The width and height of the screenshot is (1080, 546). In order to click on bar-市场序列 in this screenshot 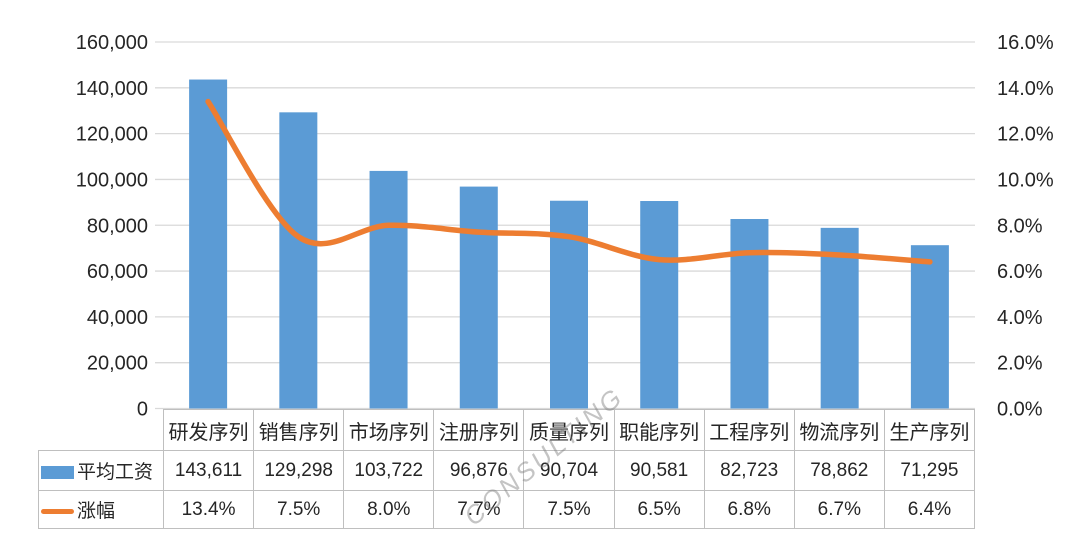, I will do `click(388, 289)`.